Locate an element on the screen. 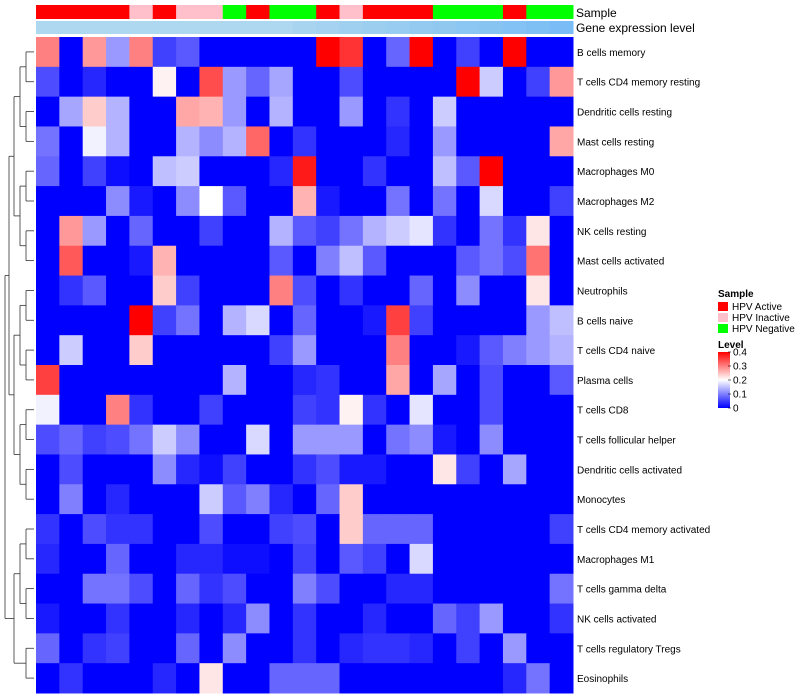 The height and width of the screenshot is (700, 800). row-label: Eosinophils is located at coordinates (602, 679).